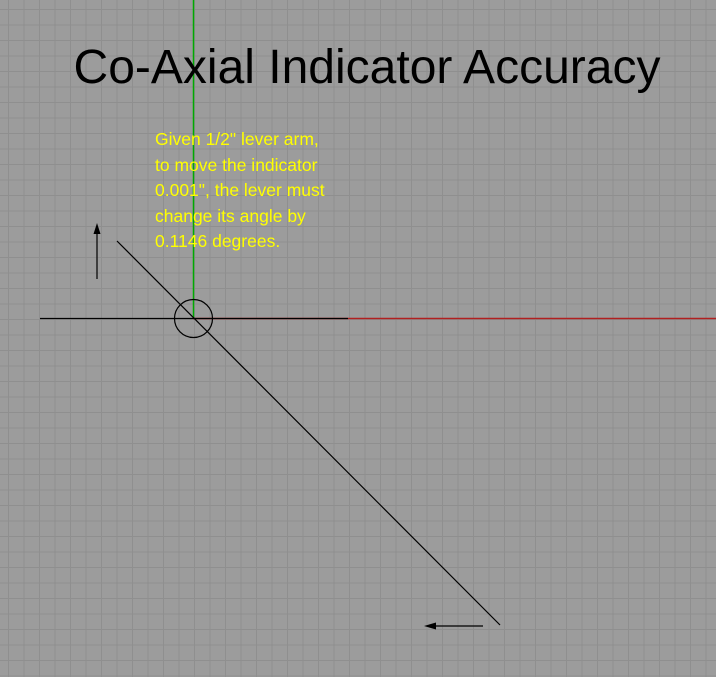 The width and height of the screenshot is (716, 677). What do you see at coordinates (218, 241) in the screenshot?
I see `annotation-line: 0.1146 degrees.` at bounding box center [218, 241].